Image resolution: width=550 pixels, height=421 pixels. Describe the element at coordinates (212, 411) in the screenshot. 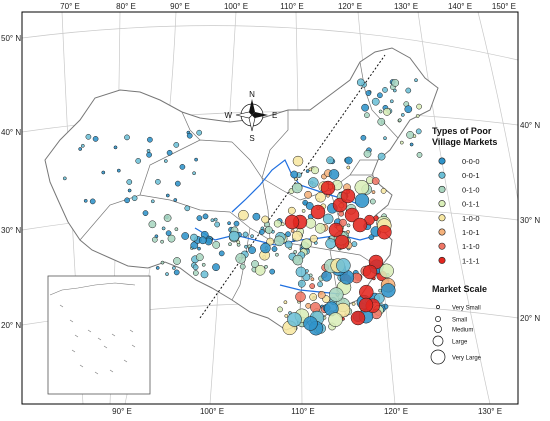

I see `bottom-tick-100e: 100° E` at that location.